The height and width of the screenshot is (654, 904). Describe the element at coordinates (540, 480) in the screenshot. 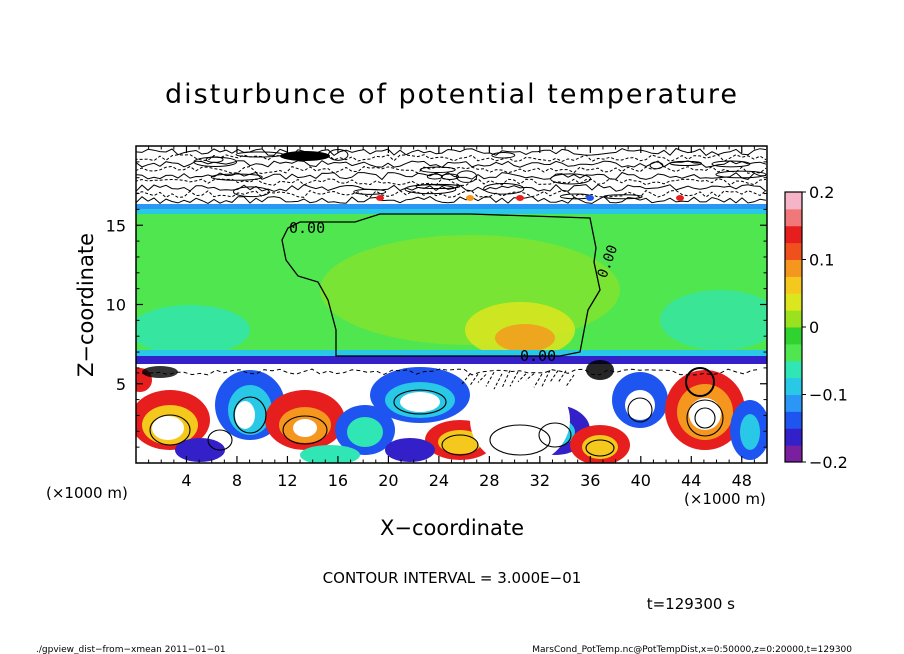

I see `x-tick-label: 32` at that location.